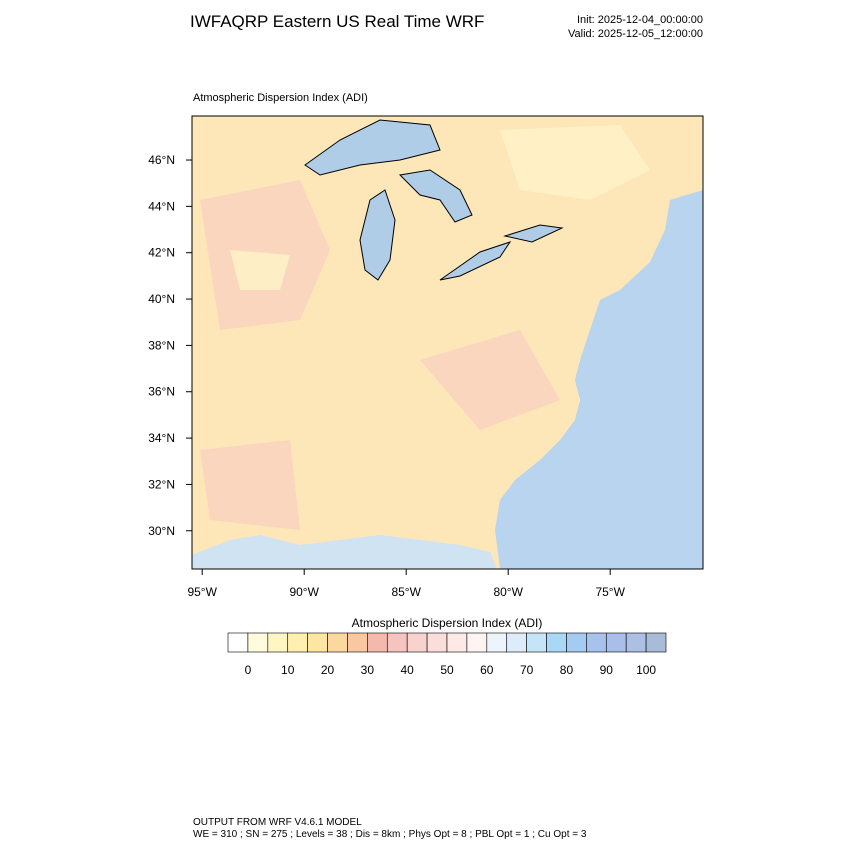  Describe the element at coordinates (567, 670) in the screenshot. I see `colorbar-tick-label: 80` at that location.